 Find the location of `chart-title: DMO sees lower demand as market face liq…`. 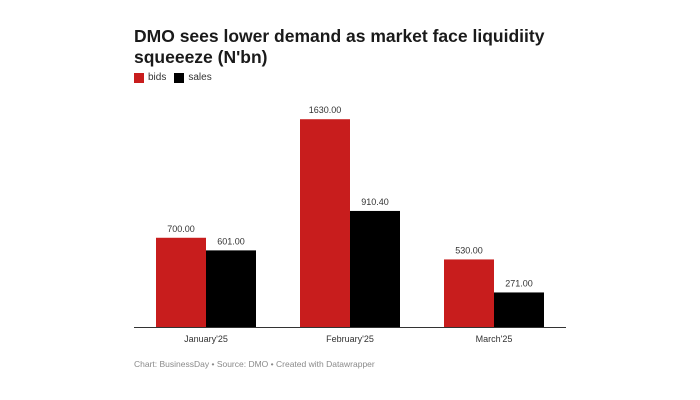

chart-title: DMO sees lower demand as market face liq… is located at coordinates (339, 46).